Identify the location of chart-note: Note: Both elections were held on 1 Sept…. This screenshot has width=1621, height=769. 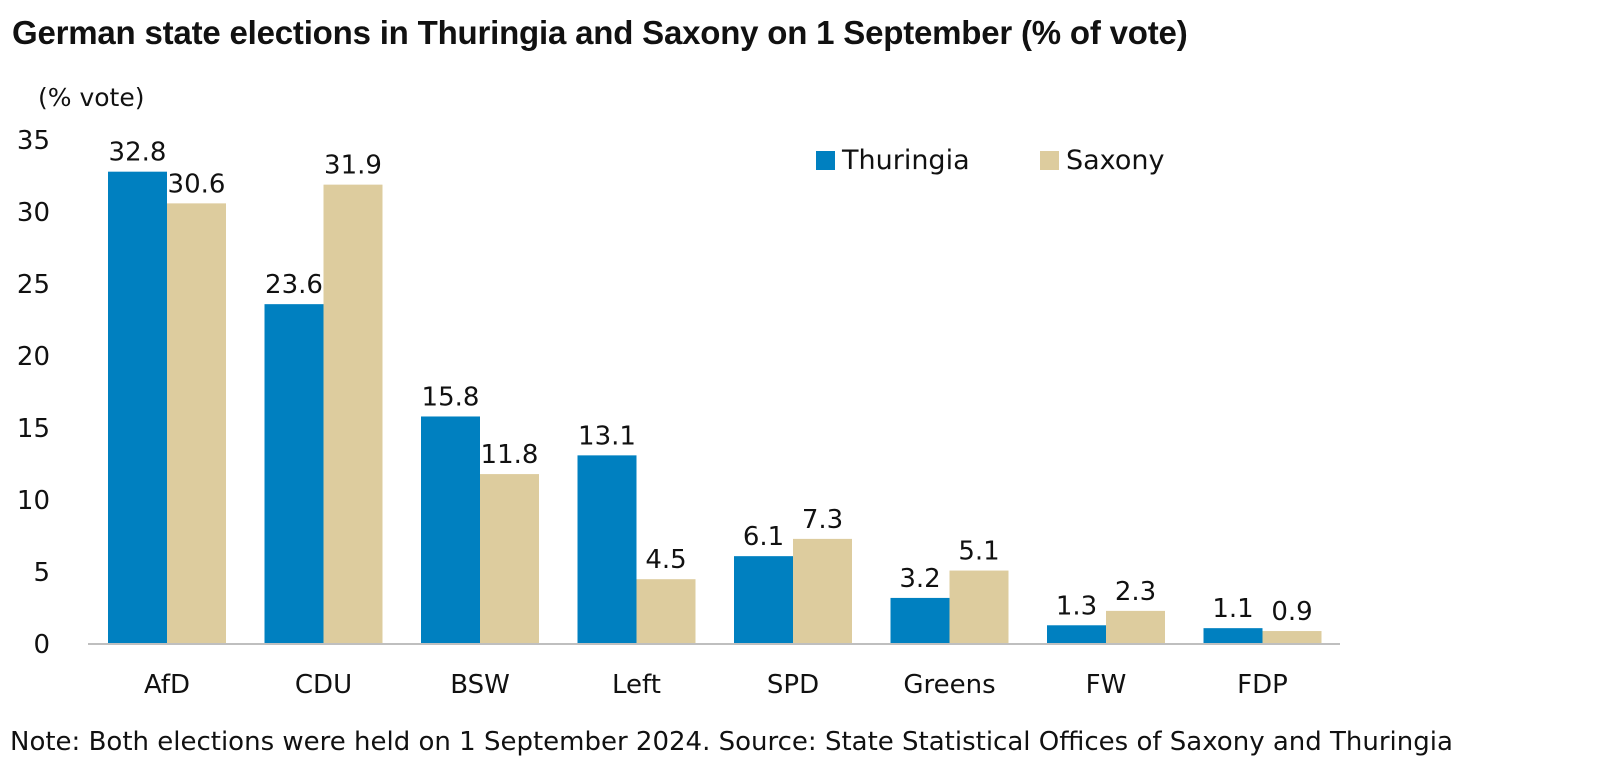
(731, 742).